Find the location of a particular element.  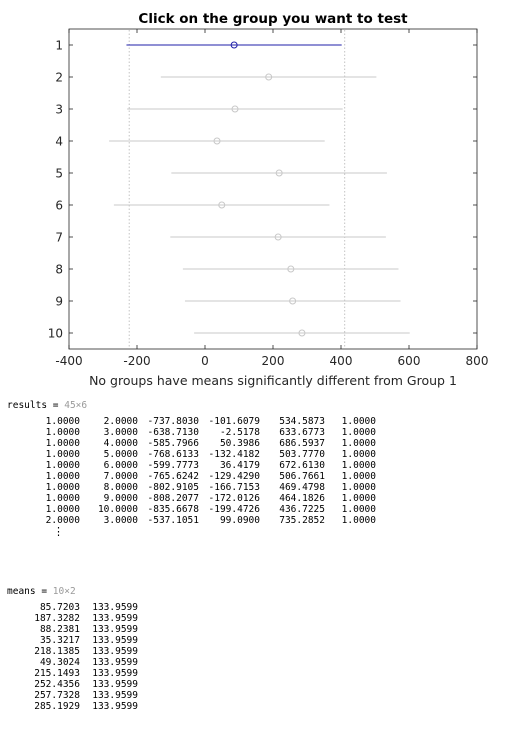

y-tick-label-9: 9 is located at coordinates (59, 302).